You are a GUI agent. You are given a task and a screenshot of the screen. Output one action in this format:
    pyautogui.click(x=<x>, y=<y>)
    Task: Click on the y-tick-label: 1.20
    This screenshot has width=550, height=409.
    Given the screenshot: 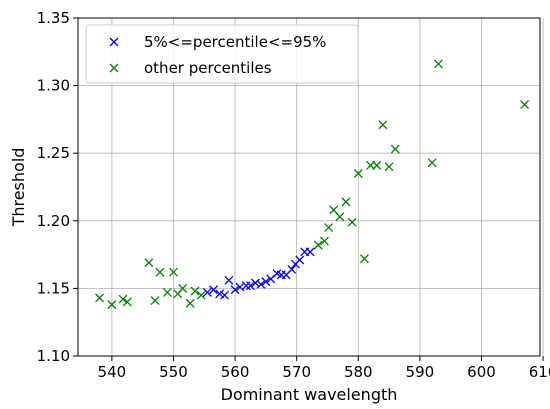 What is the action you would take?
    pyautogui.click(x=53, y=221)
    